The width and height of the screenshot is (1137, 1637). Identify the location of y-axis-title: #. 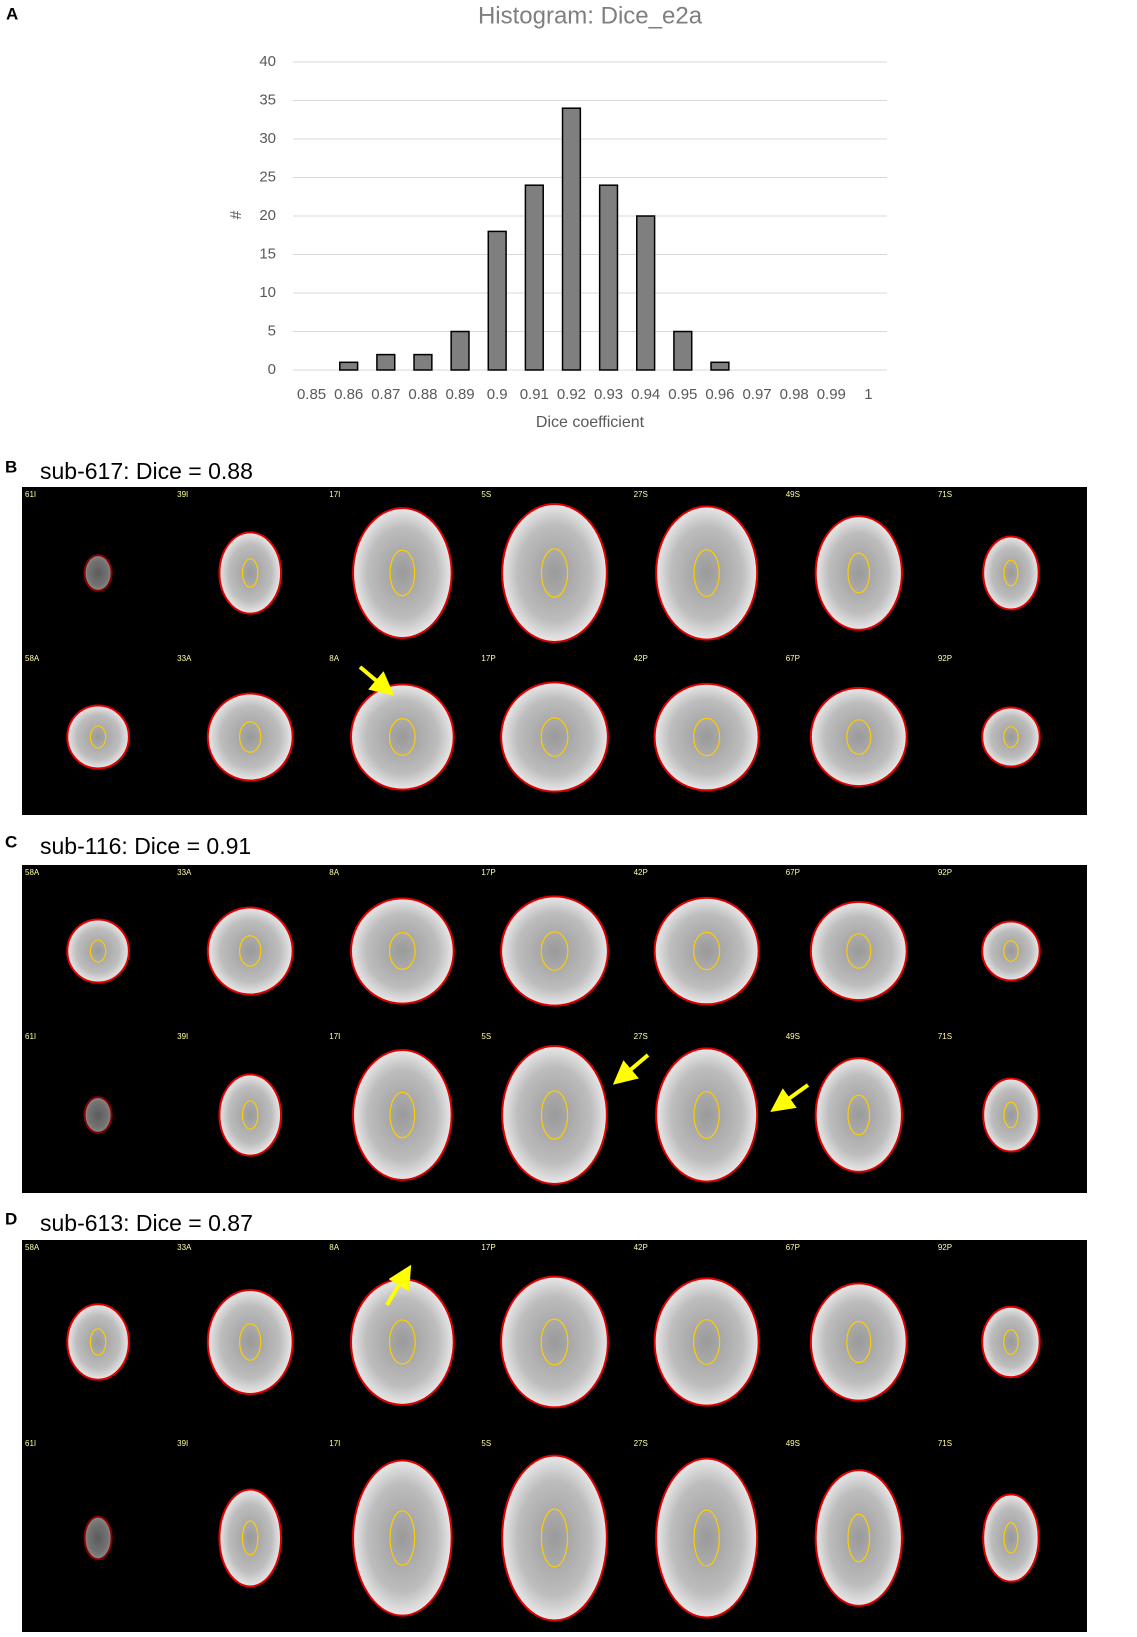
(236, 214).